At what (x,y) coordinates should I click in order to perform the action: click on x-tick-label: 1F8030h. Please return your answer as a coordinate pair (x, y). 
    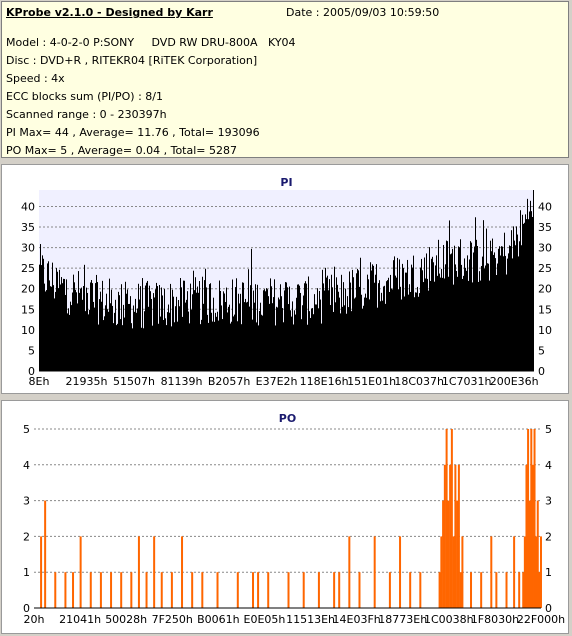
    Looking at the image, I should click on (495, 619).